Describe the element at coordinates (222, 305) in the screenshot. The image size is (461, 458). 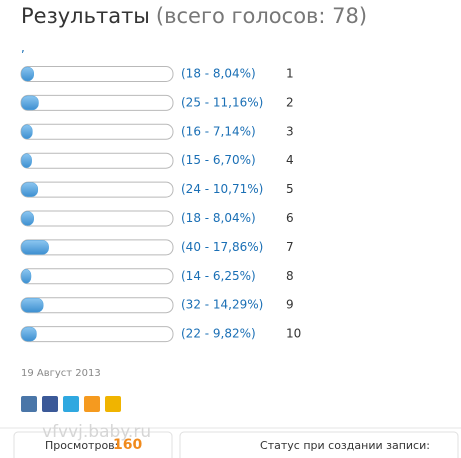
I see `value-label: (32 - 14,29%)` at that location.